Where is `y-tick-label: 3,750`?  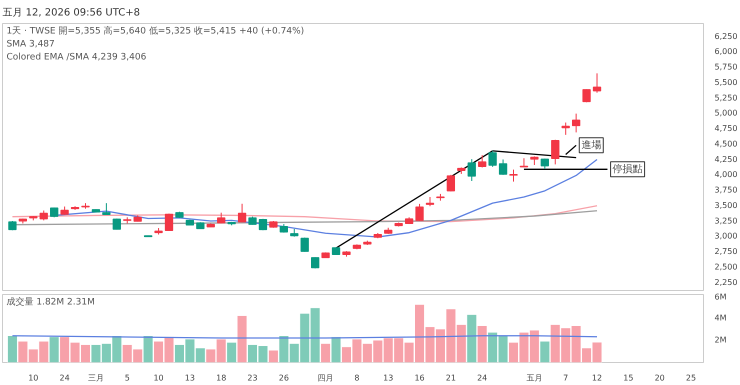
y-tick-label: 3,750 is located at coordinates (726, 190).